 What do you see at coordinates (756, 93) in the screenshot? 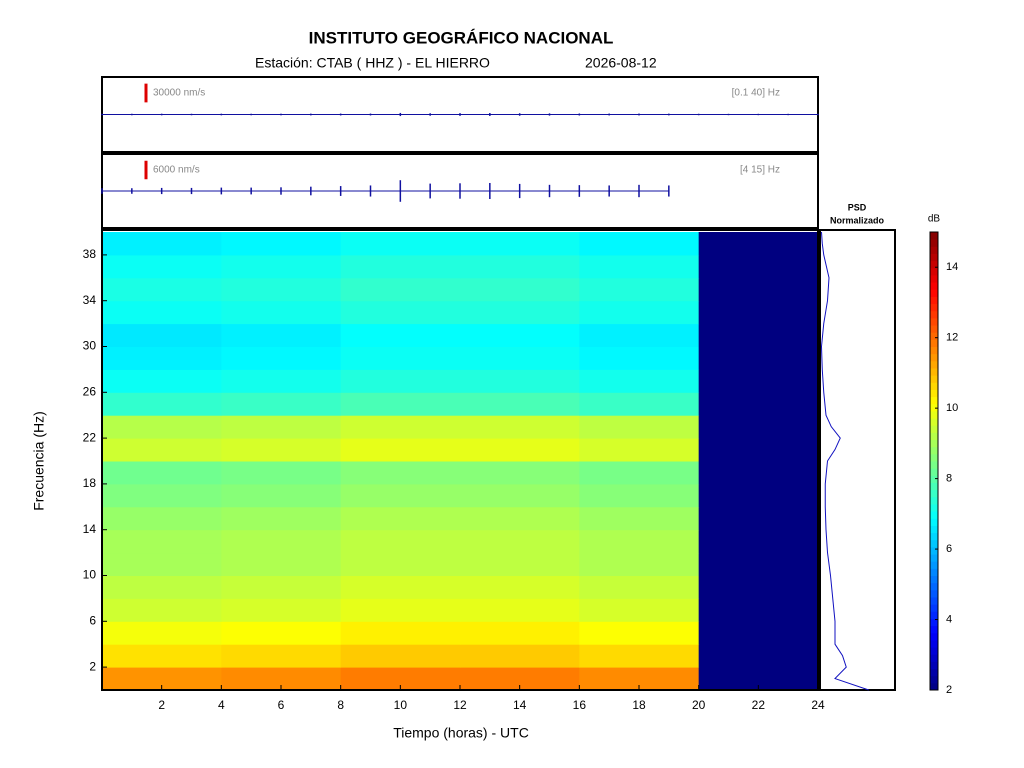
I see `band-label: [0.1 40] Hz` at bounding box center [756, 93].